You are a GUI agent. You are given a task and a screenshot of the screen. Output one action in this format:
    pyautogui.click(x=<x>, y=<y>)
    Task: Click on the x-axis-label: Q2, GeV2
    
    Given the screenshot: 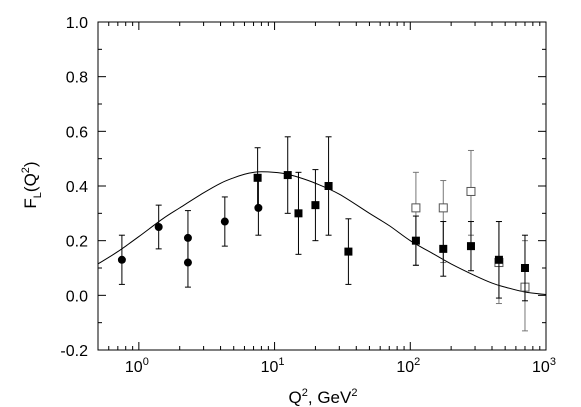 What is the action you would take?
    pyautogui.click(x=323, y=397)
    